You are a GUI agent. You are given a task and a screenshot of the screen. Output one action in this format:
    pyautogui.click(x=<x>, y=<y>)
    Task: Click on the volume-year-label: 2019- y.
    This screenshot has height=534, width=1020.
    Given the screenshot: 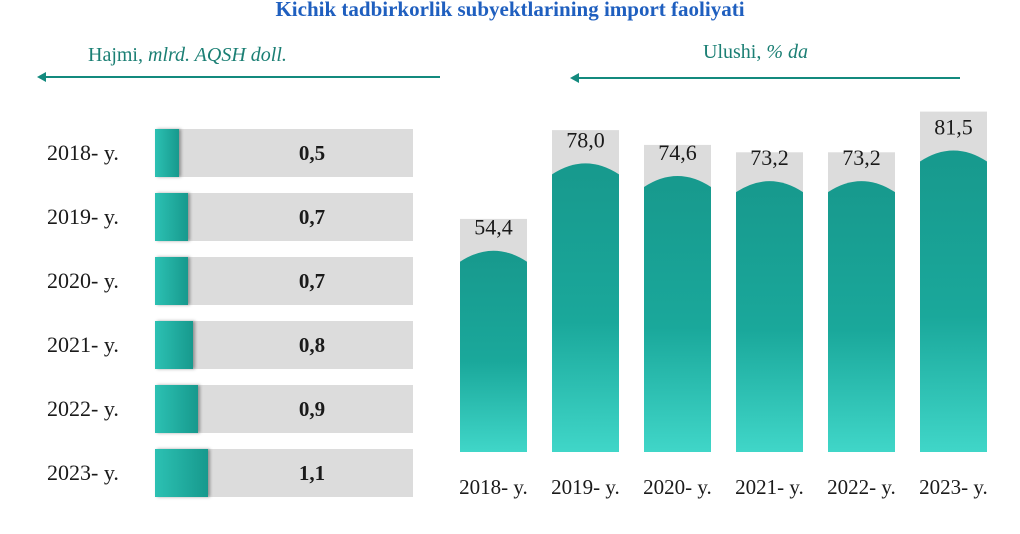 What is the action you would take?
    pyautogui.click(x=83, y=216)
    